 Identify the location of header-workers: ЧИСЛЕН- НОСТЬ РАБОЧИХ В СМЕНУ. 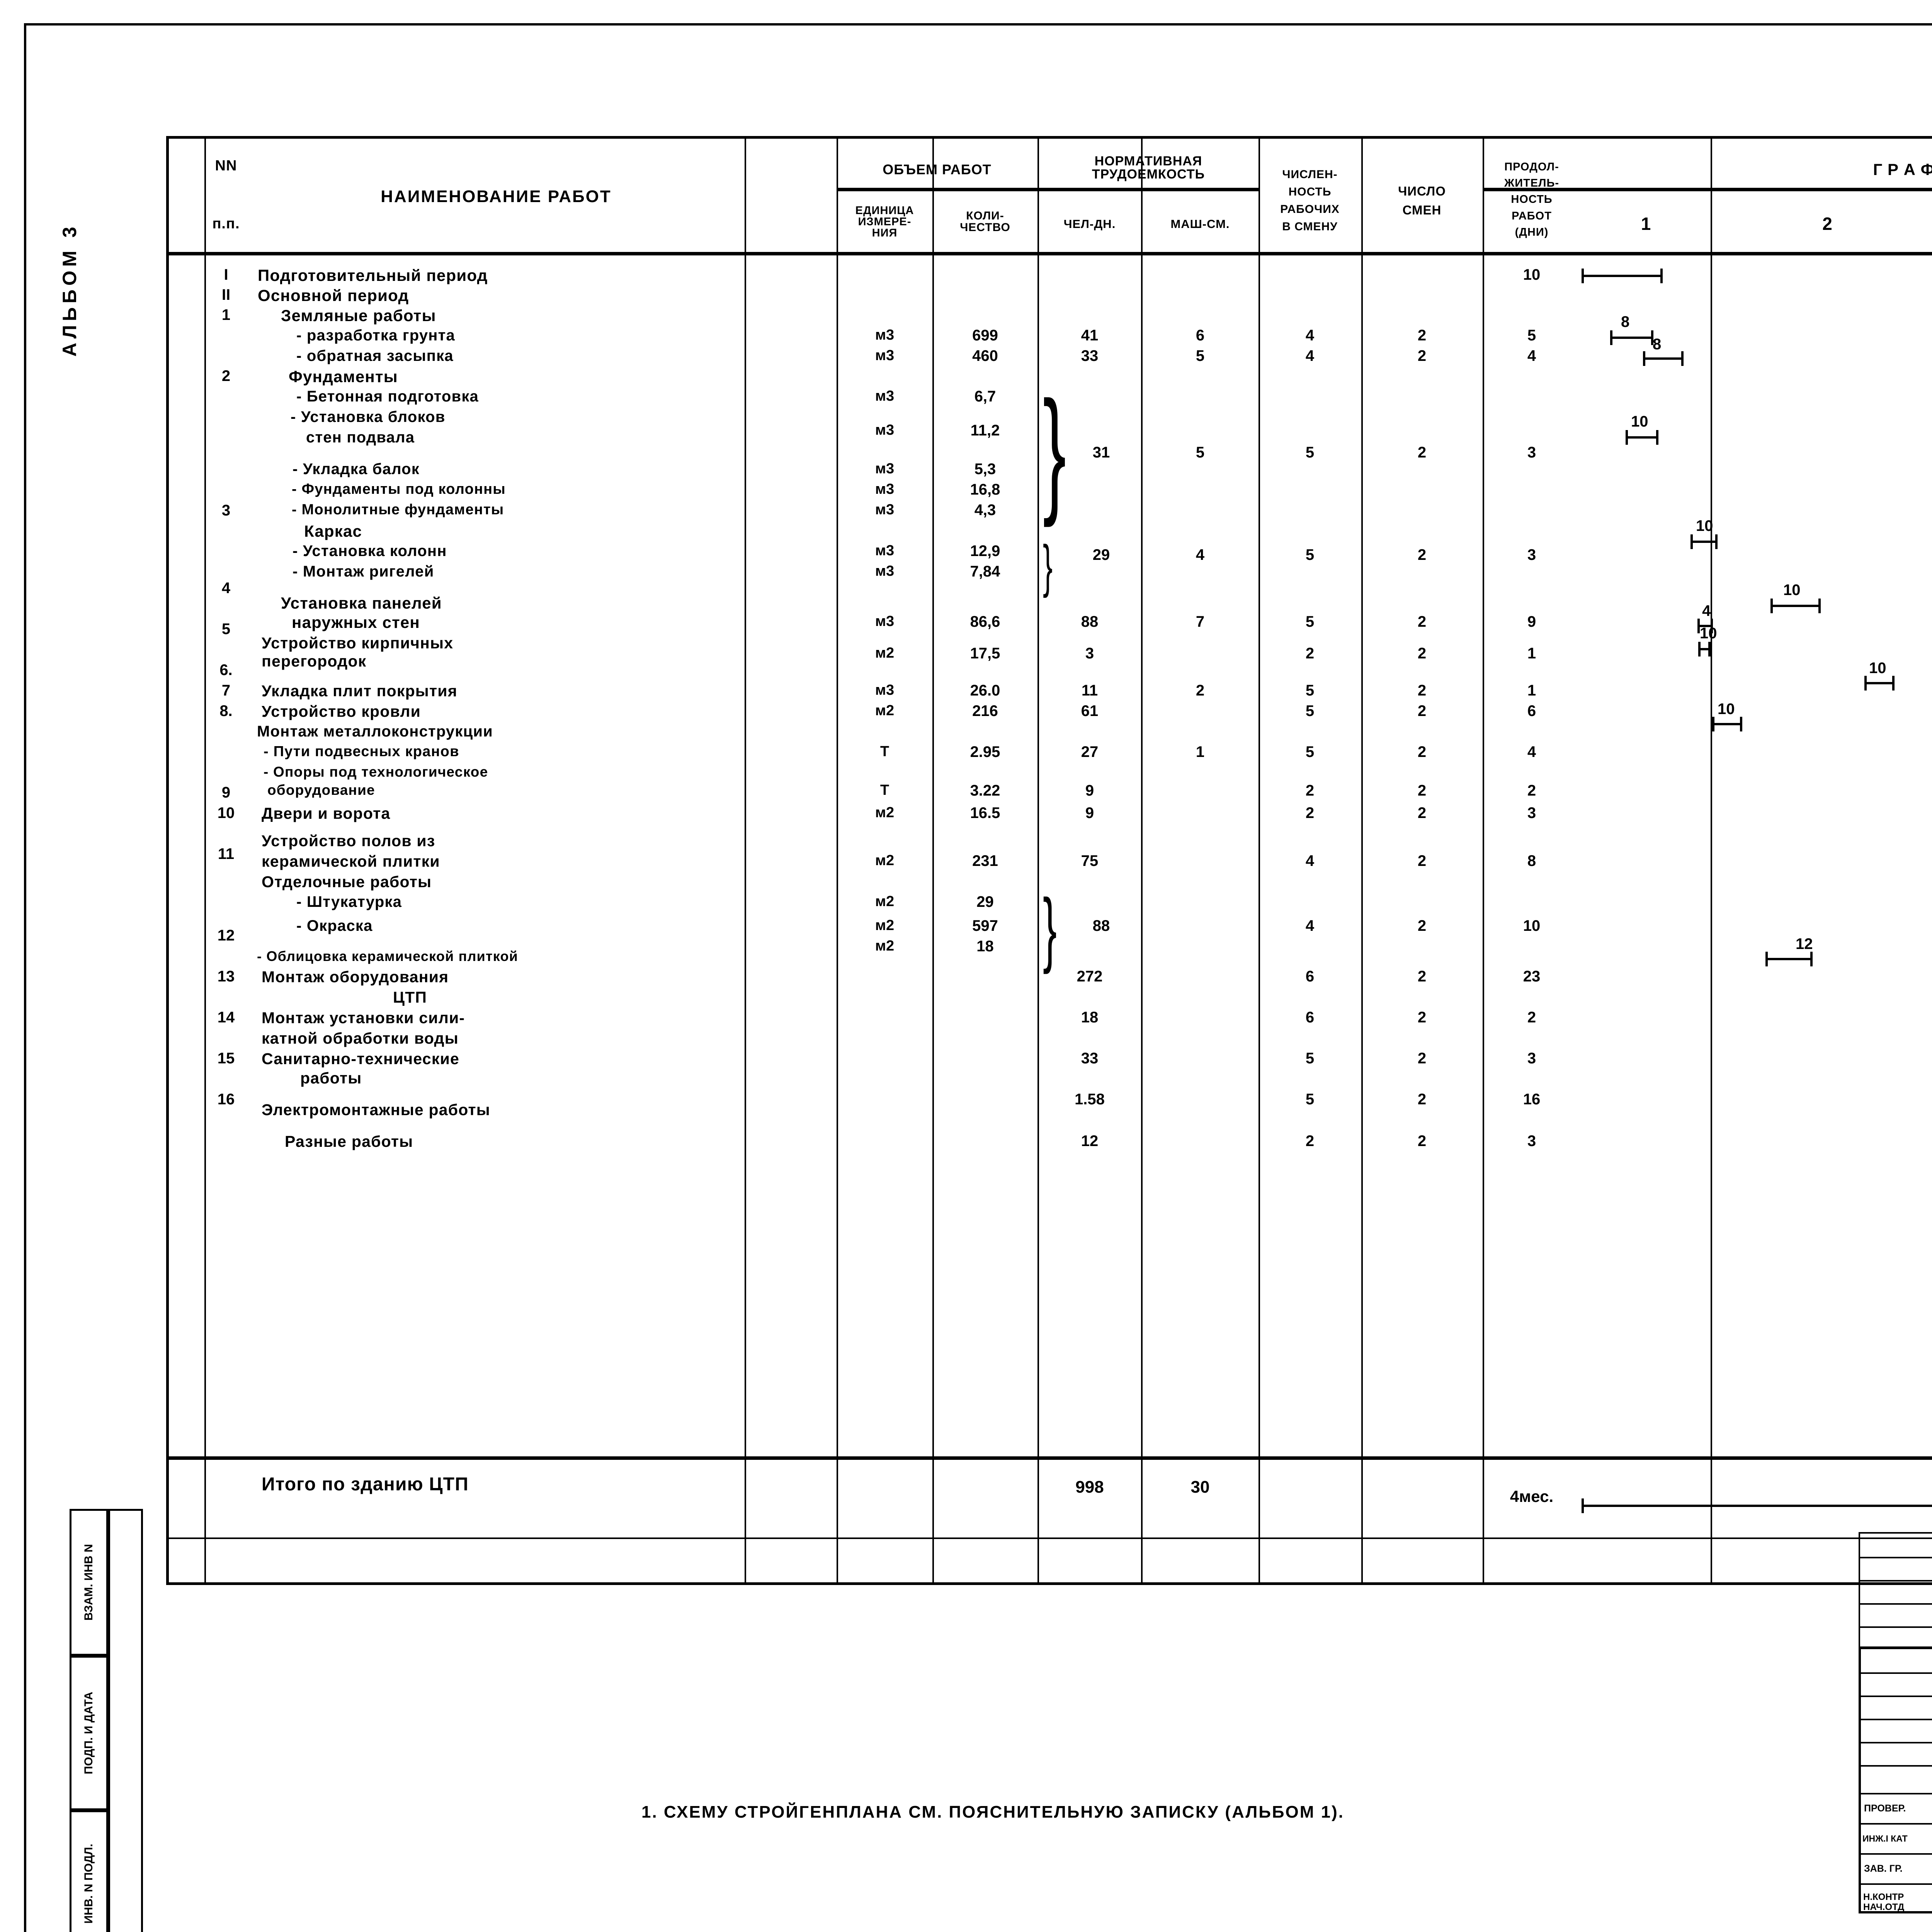
(1310, 200).